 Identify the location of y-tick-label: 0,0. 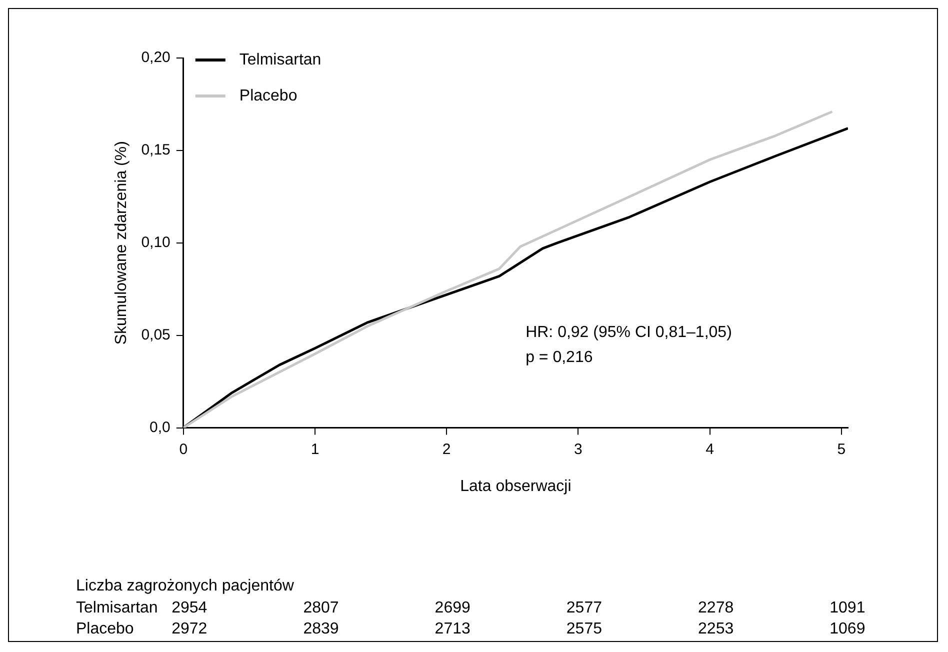
(160, 427).